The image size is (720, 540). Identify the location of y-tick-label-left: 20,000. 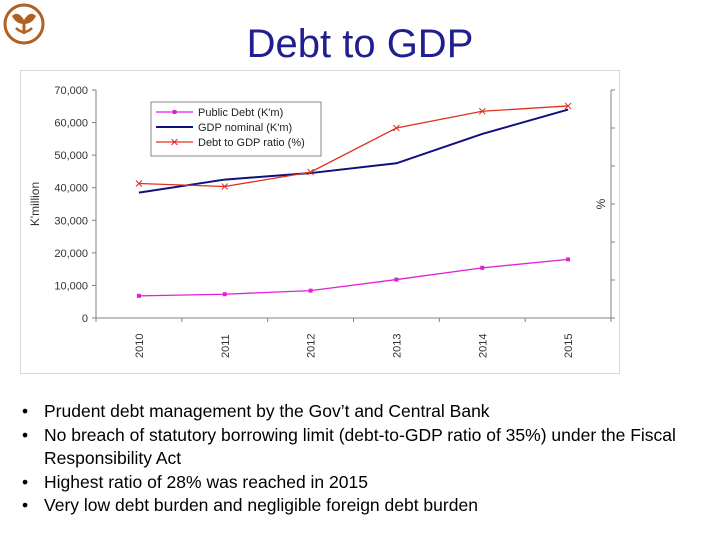
(71, 254).